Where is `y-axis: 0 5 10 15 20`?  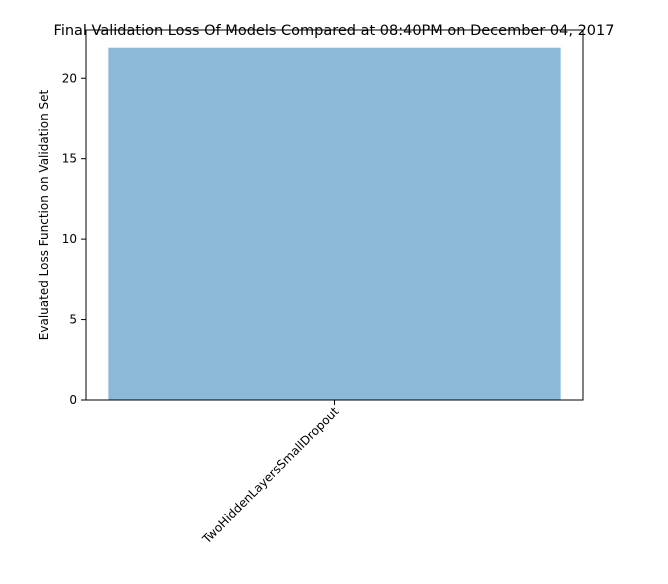
y-axis: 0 5 10 15 20 is located at coordinates (74, 239).